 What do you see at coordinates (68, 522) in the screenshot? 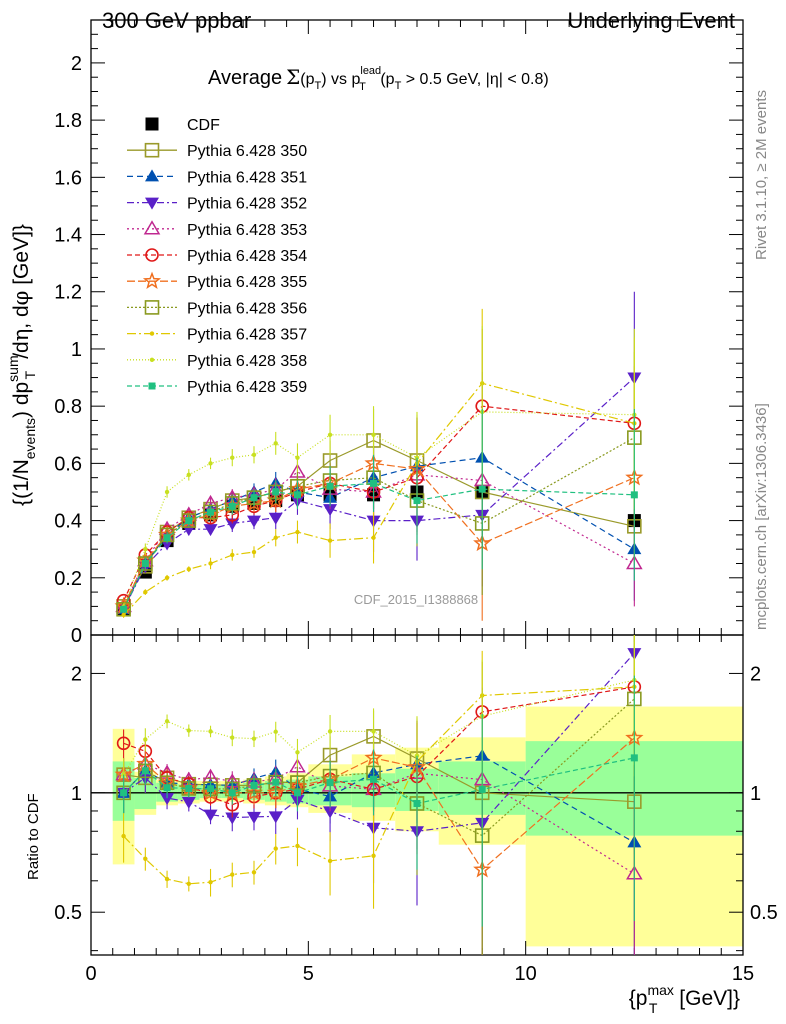
I see `y-tick-label: 0.4` at bounding box center [68, 522].